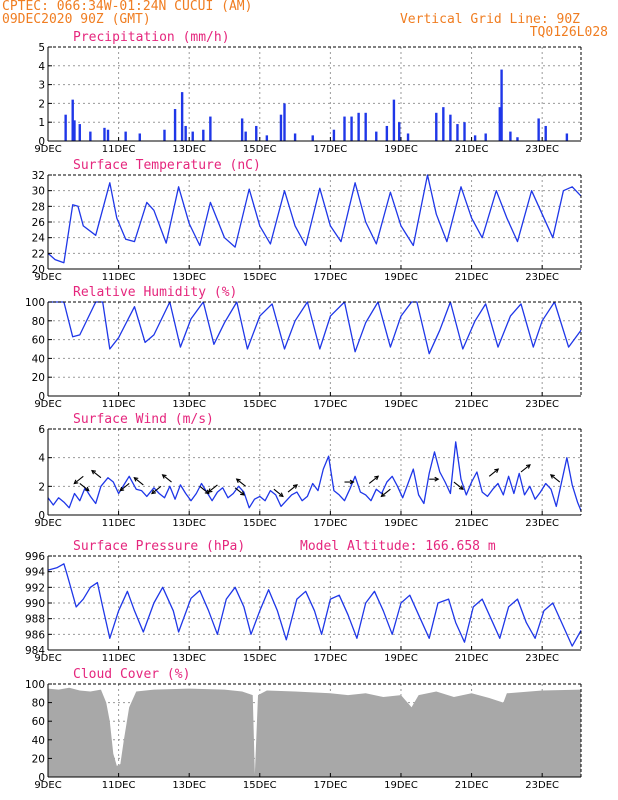 The width and height of the screenshot is (618, 800). Describe the element at coordinates (542, 658) in the screenshot. I see `pressure-xtick-label: 23DEC` at that location.